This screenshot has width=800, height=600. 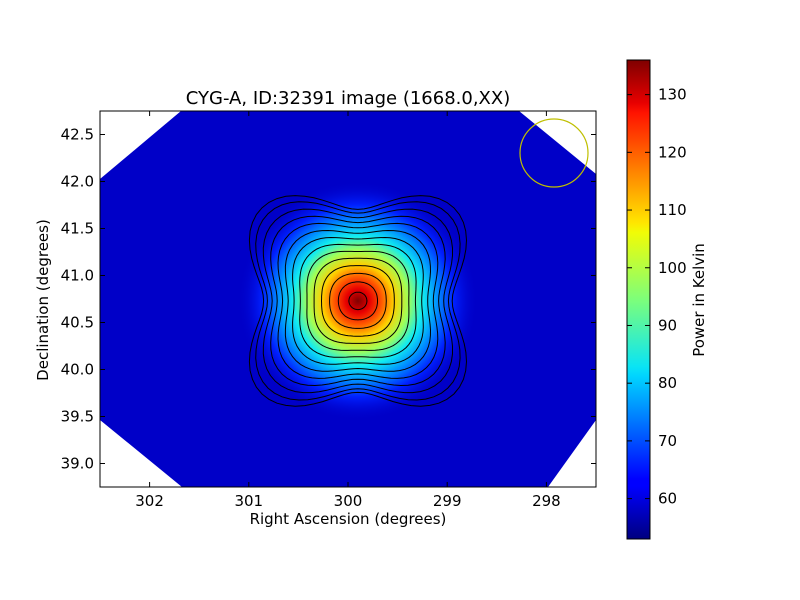 What do you see at coordinates (667, 383) in the screenshot?
I see `colorbar-tick-label: 80` at bounding box center [667, 383].